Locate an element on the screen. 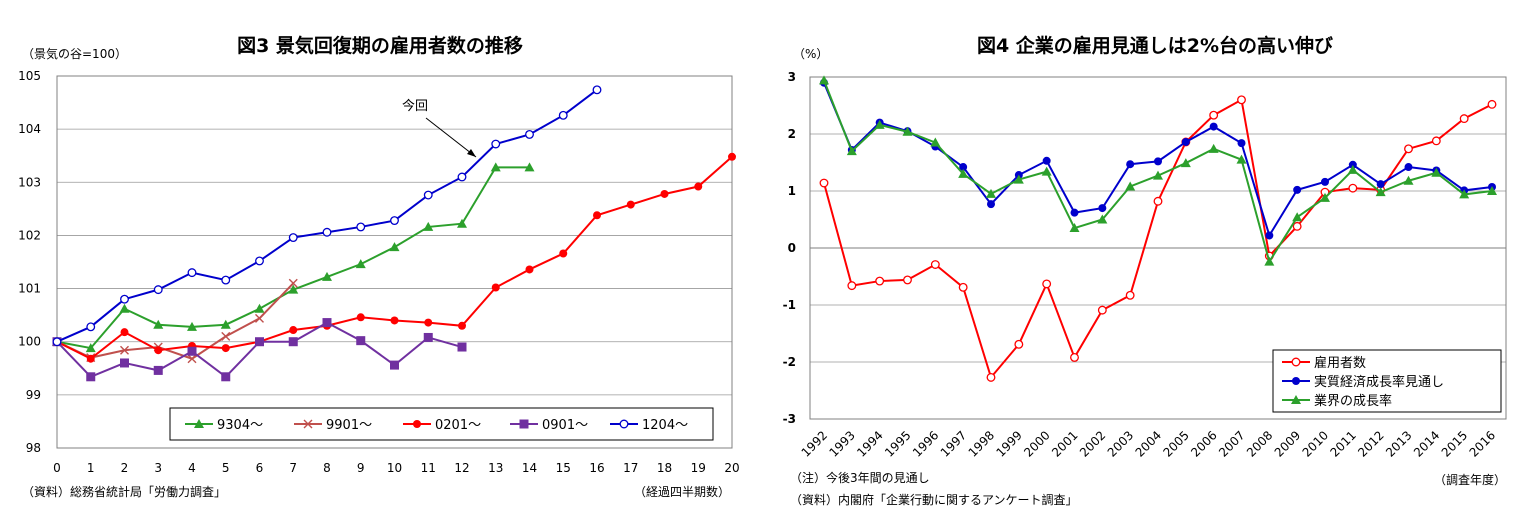 Image resolution: width=1536 pixels, height=528 pixels. figure3-legend-label: 0201〜 is located at coordinates (458, 425).